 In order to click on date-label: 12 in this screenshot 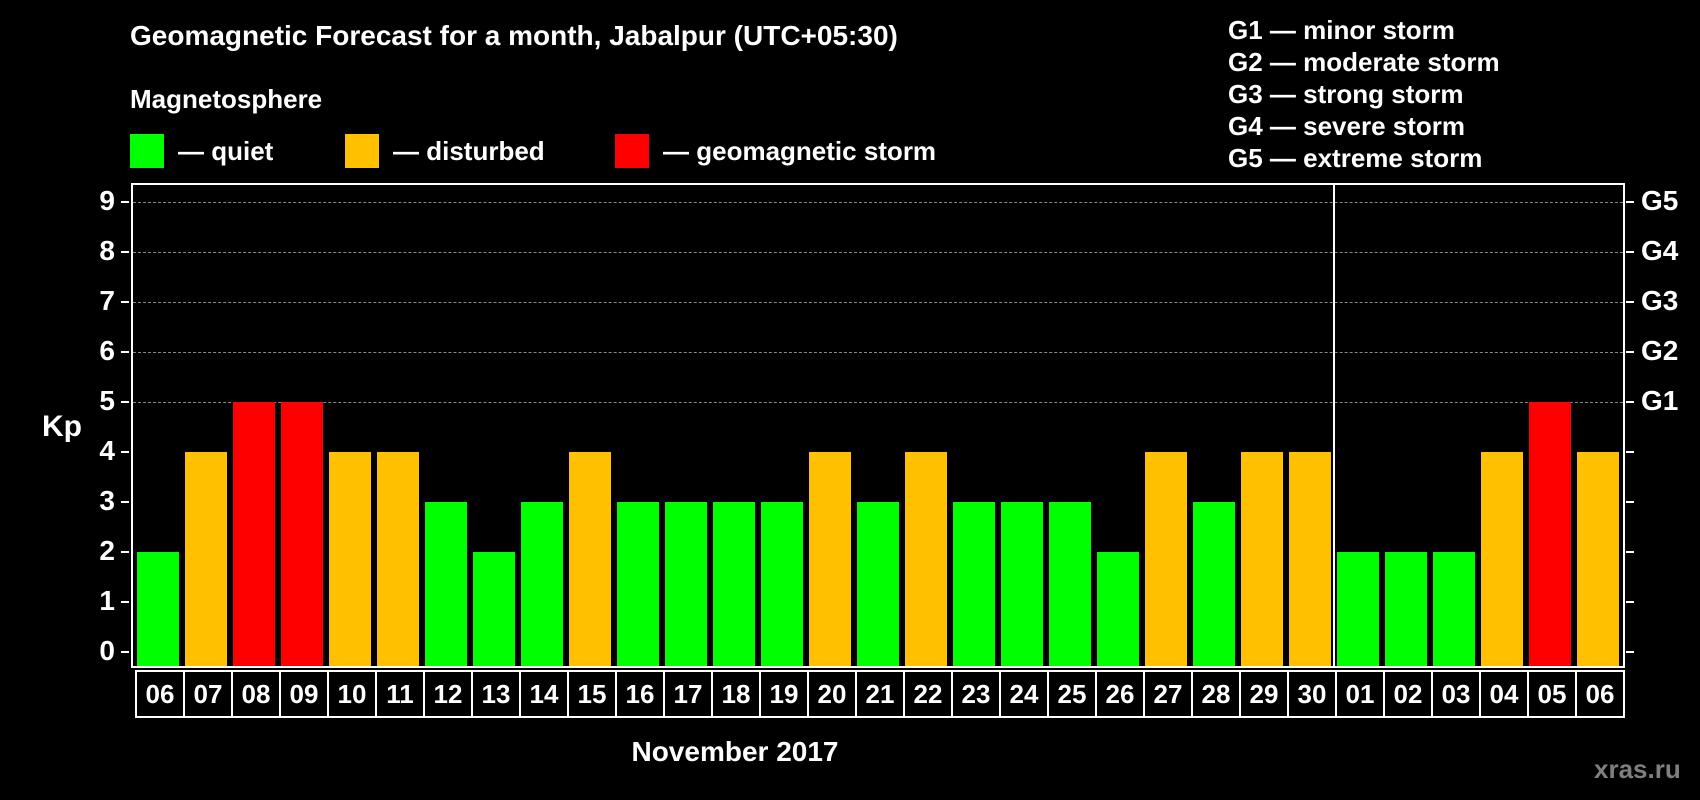, I will do `click(448, 694)`.